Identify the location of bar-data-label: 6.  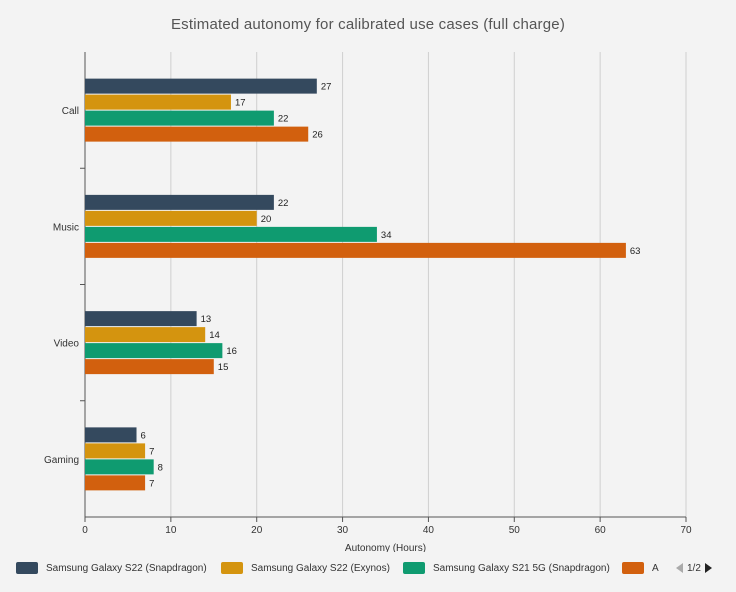
(143, 435).